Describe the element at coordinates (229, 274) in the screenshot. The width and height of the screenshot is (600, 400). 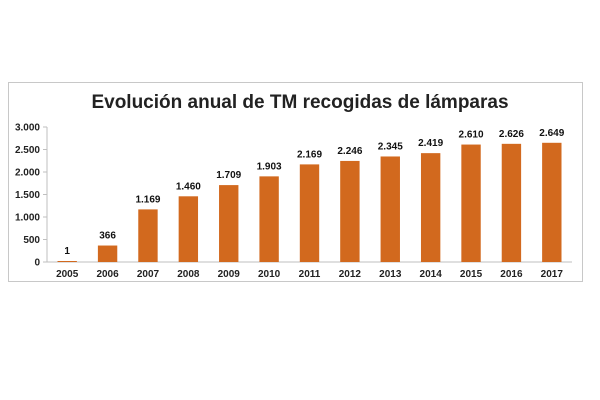
I see `x-tick-label: 2009` at that location.